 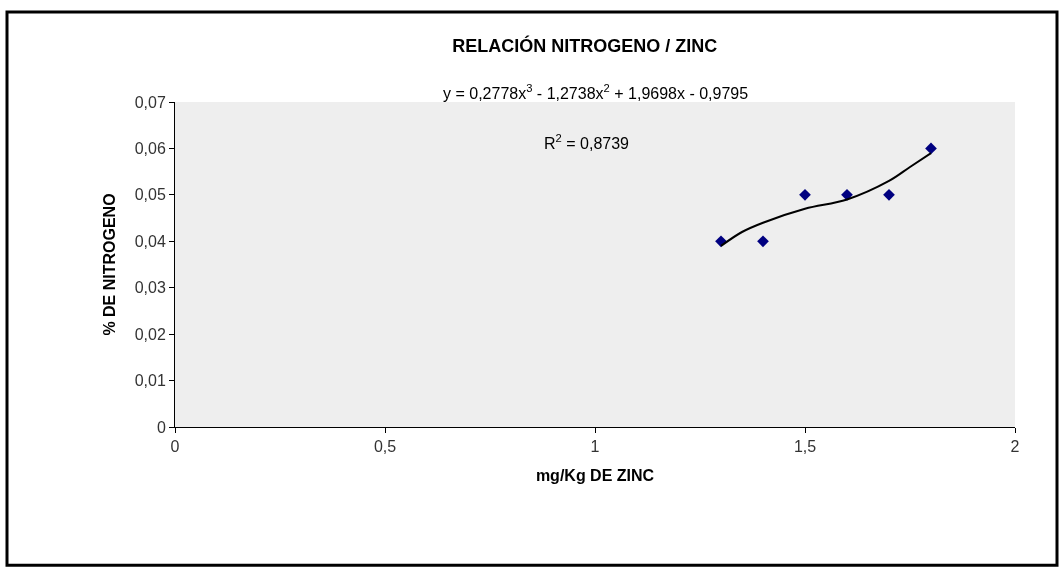 What do you see at coordinates (175, 447) in the screenshot?
I see `x-tick-label: 0` at bounding box center [175, 447].